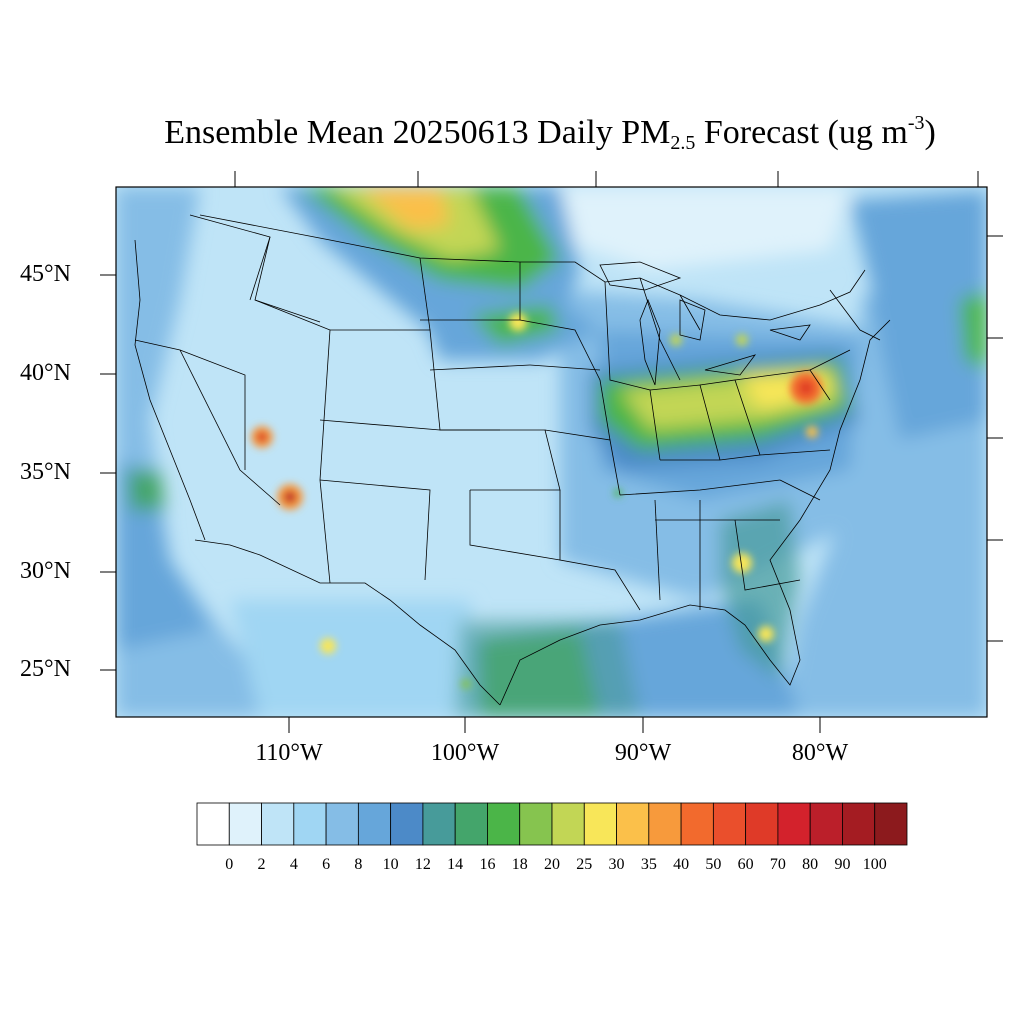 This screenshot has height=1024, width=1024. Describe the element at coordinates (355, 658) in the screenshot. I see `mexico-blue` at that location.